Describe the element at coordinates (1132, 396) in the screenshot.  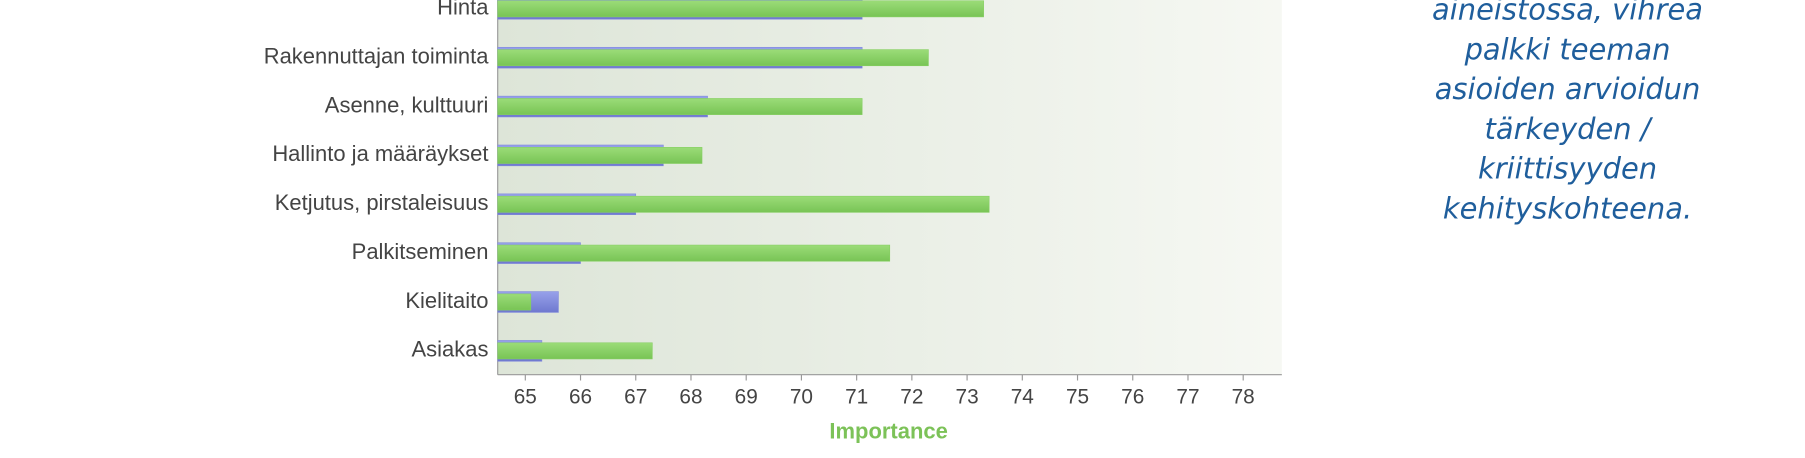
I see `x-tick-label: 76` at that location.